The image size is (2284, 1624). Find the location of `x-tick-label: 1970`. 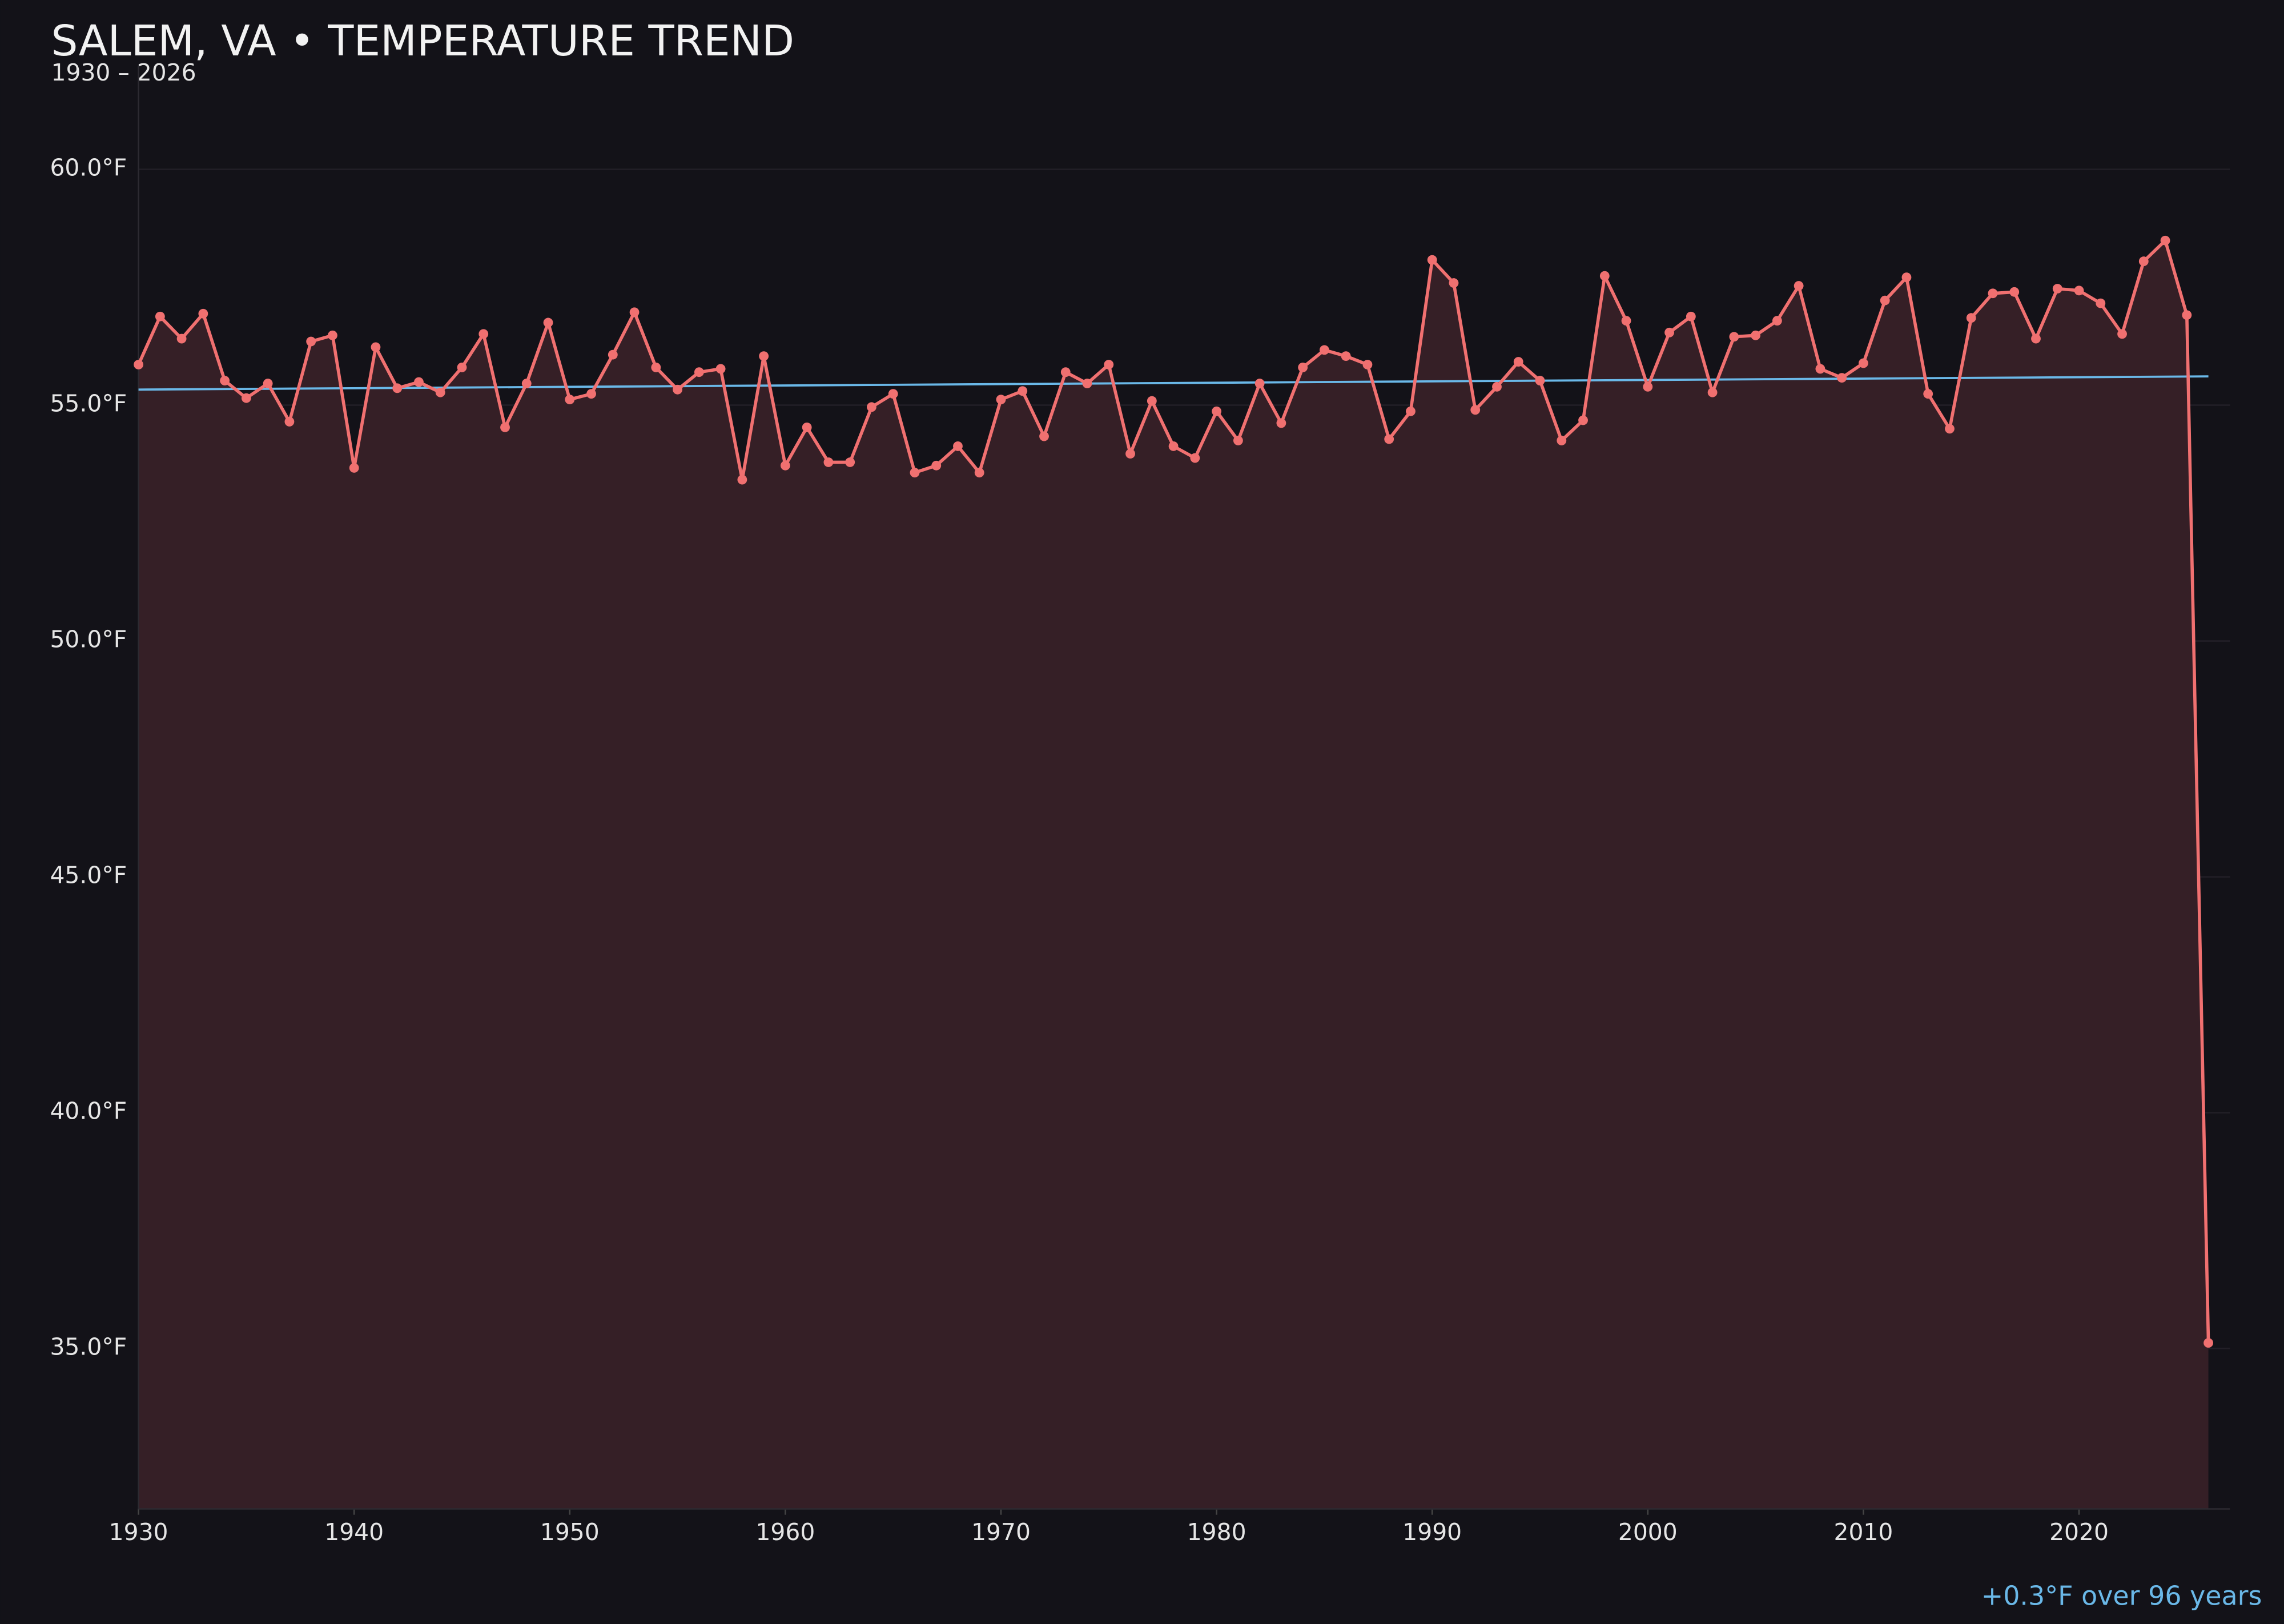

x-tick-label: 1970 is located at coordinates (1001, 1532).